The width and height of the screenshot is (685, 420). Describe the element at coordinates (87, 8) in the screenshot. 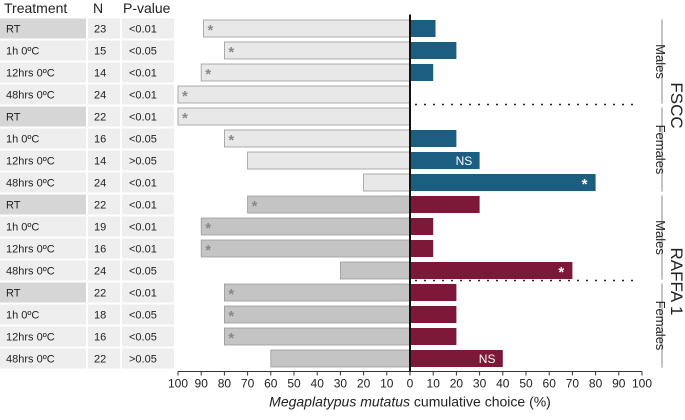

I see `table-header: Treatment N P-value` at that location.